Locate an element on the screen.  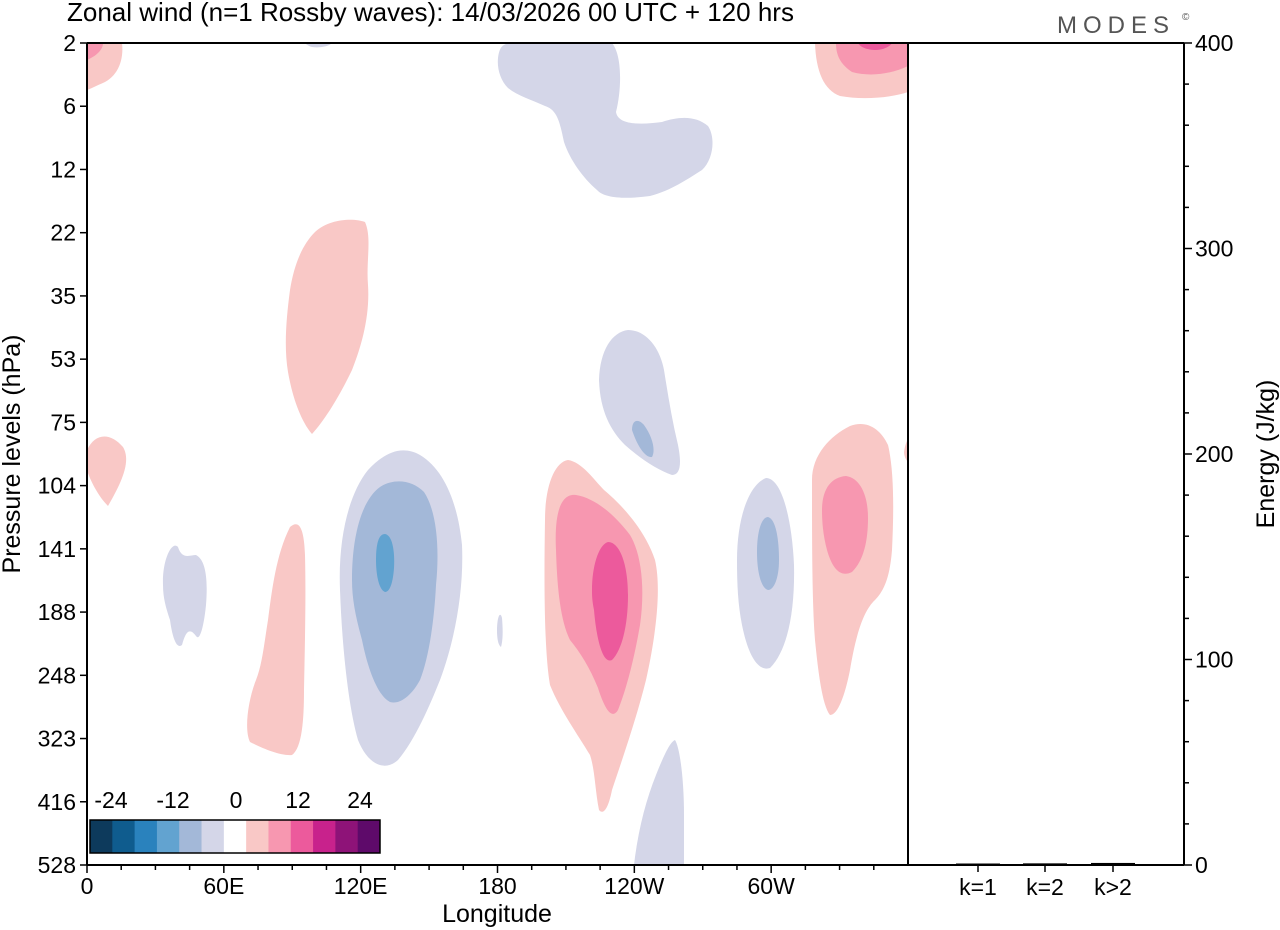
energy-axis-ticks: 0 100 200 300 400 is located at coordinates (1208, 454).